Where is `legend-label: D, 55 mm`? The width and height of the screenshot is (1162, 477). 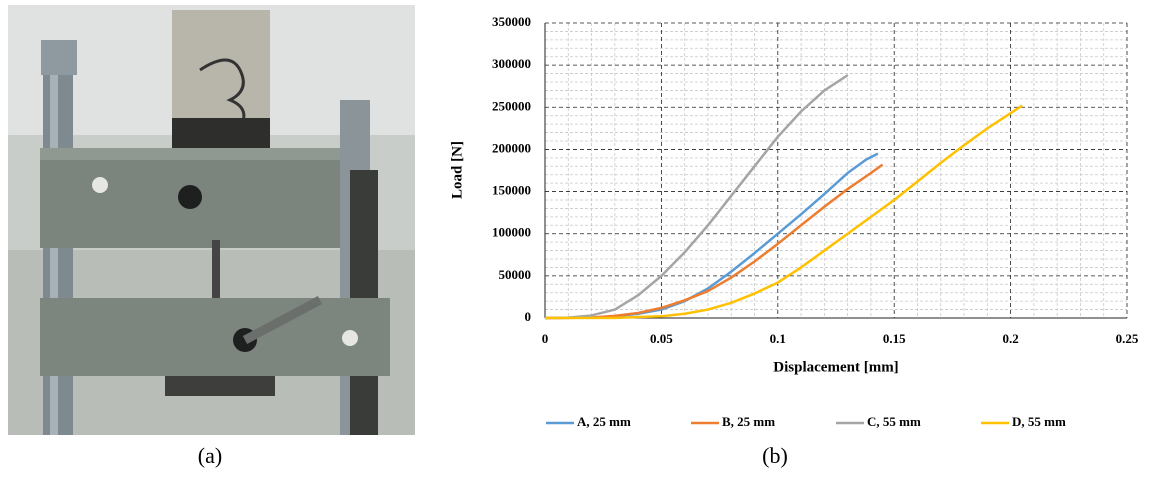 legend-label: D, 55 mm is located at coordinates (1039, 421).